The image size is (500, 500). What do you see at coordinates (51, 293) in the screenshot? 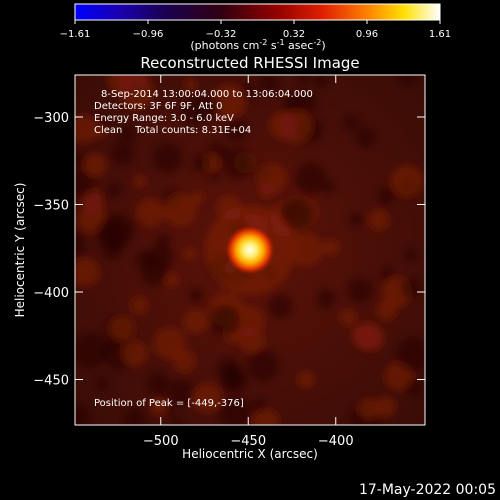
I see `y-tick-label: −400` at bounding box center [51, 293].